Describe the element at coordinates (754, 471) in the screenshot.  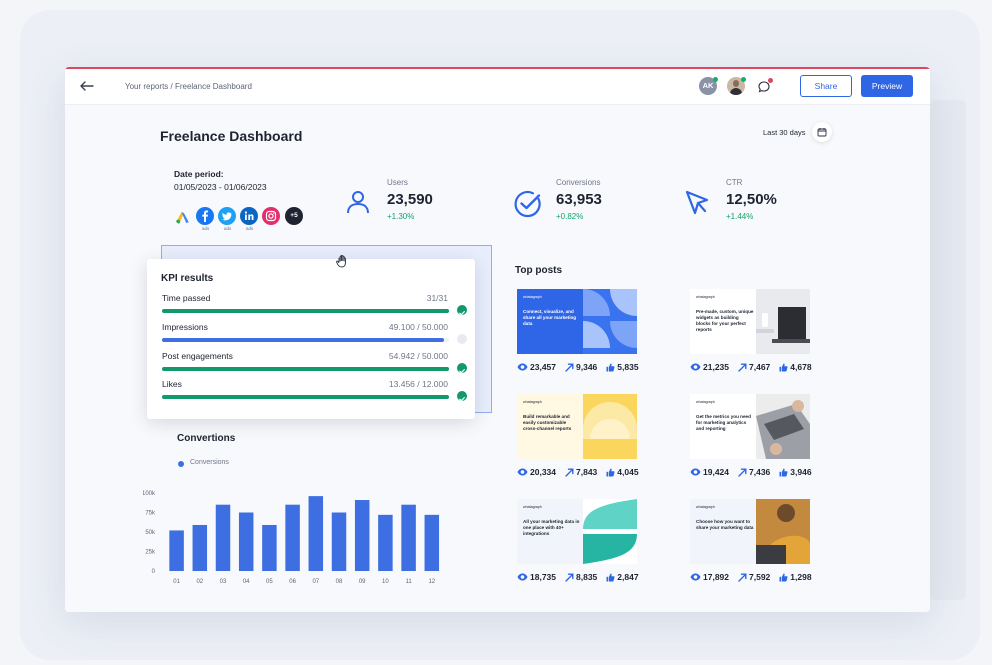
I see `post-clicks: 7,436` at that location.